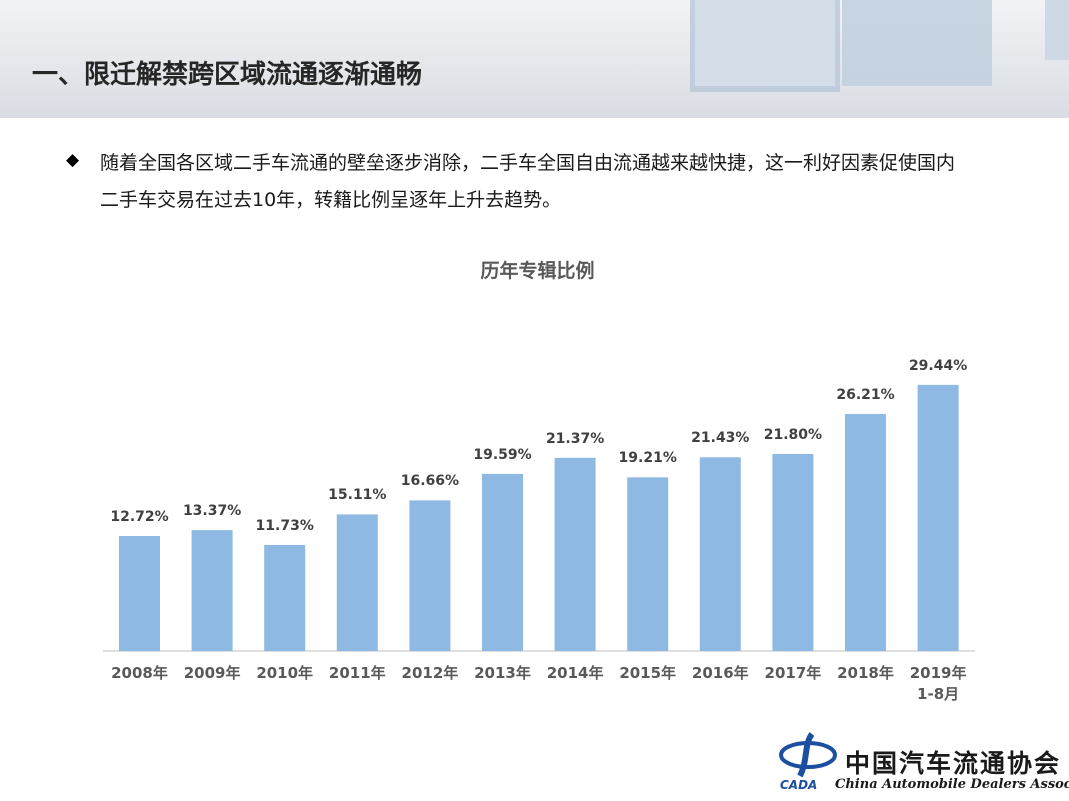 The width and height of the screenshot is (1069, 801). What do you see at coordinates (793, 673) in the screenshot?
I see `x-tick-label: 2017年` at bounding box center [793, 673].